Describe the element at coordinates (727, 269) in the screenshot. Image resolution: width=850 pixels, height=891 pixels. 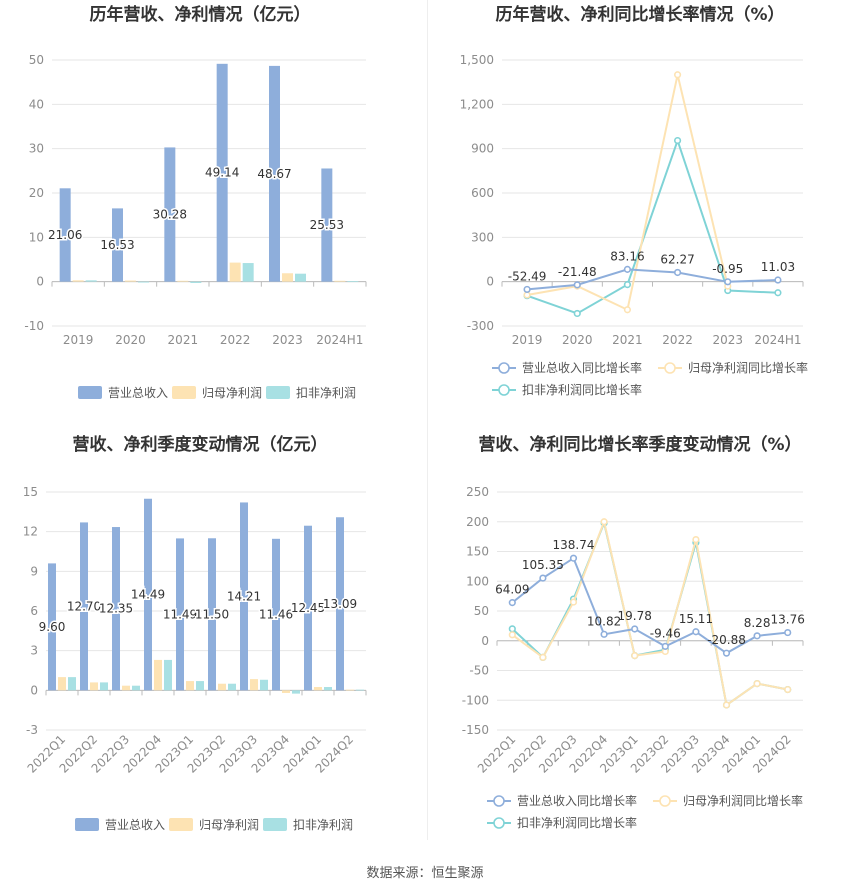
I see `data-label: -0.95` at that location.